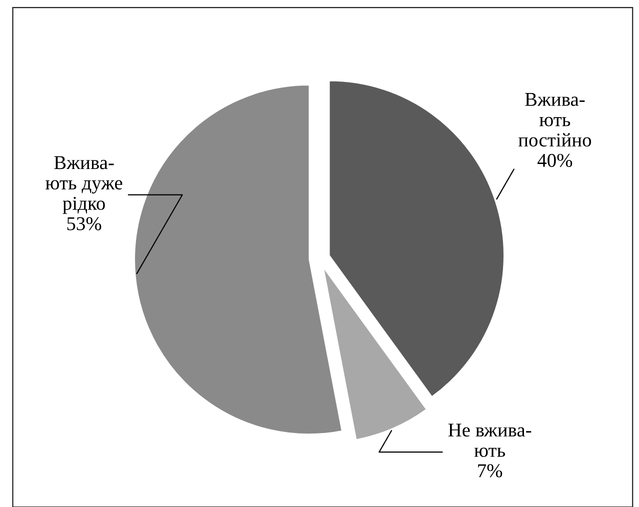 The height and width of the screenshot is (507, 639). Describe the element at coordinates (490, 471) in the screenshot. I see `data-label: 7%` at that location.